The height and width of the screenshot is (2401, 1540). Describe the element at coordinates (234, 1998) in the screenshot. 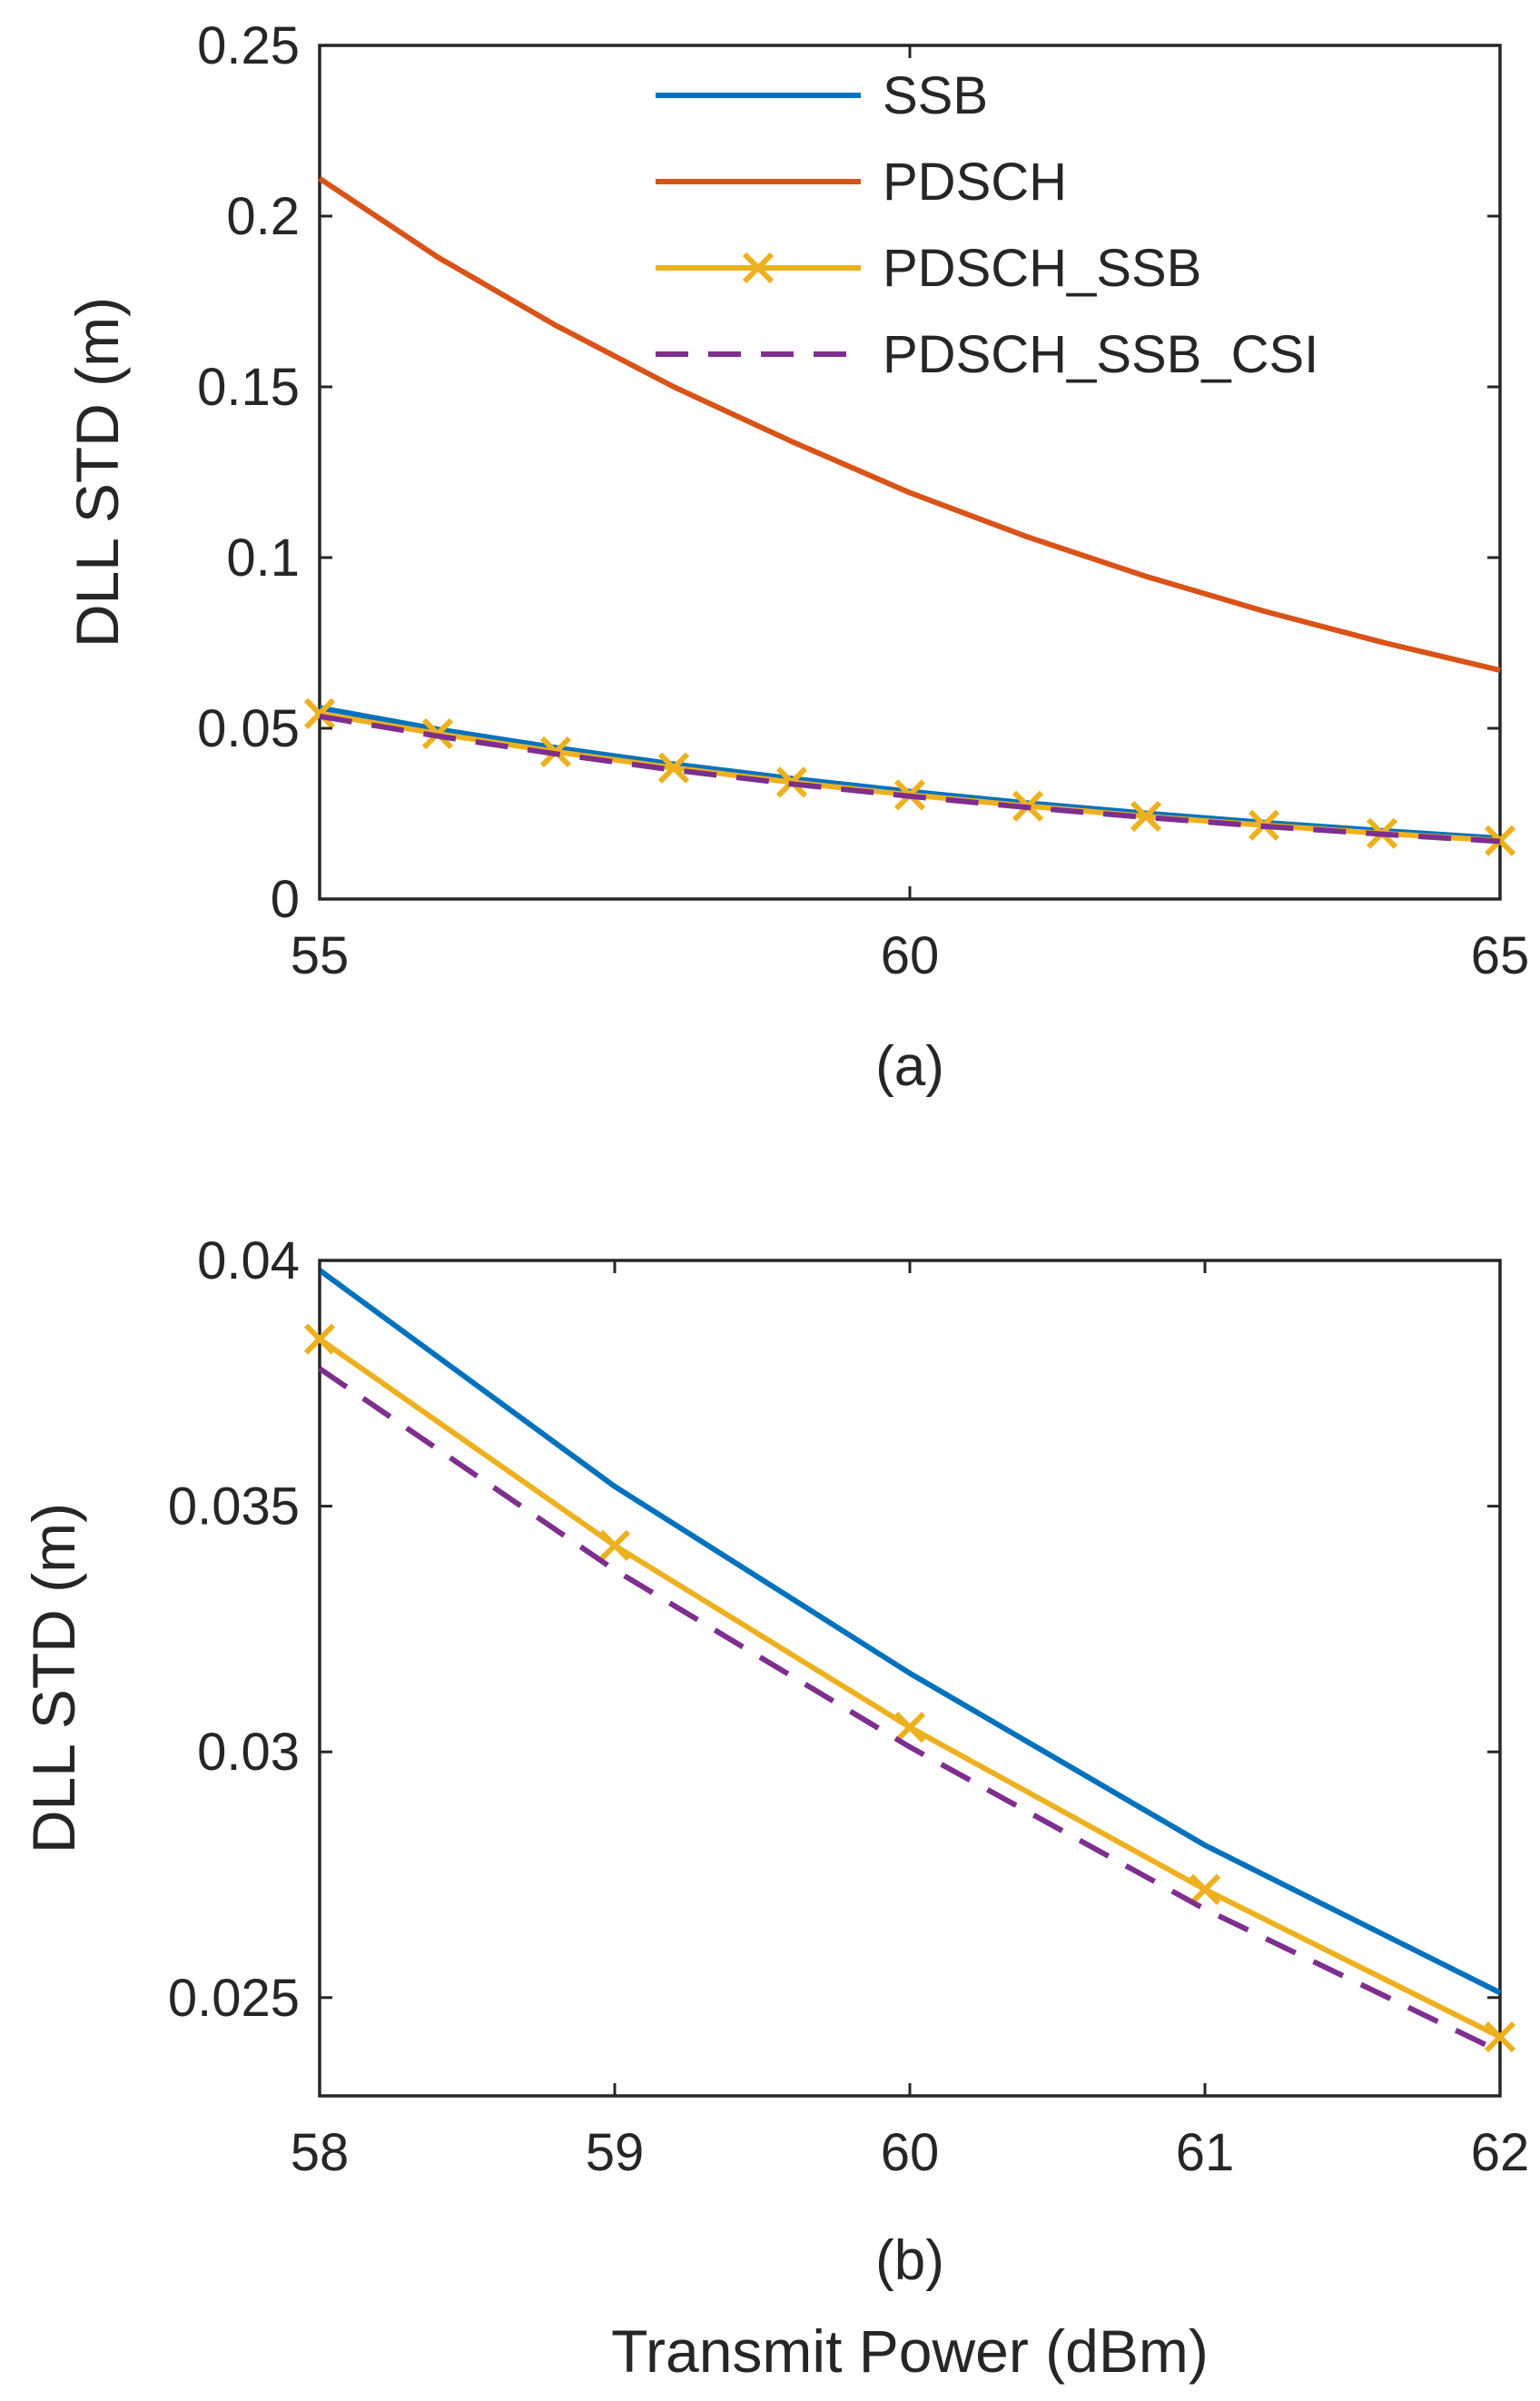

I see `chart-b-ytick-label: 0.025` at that location.